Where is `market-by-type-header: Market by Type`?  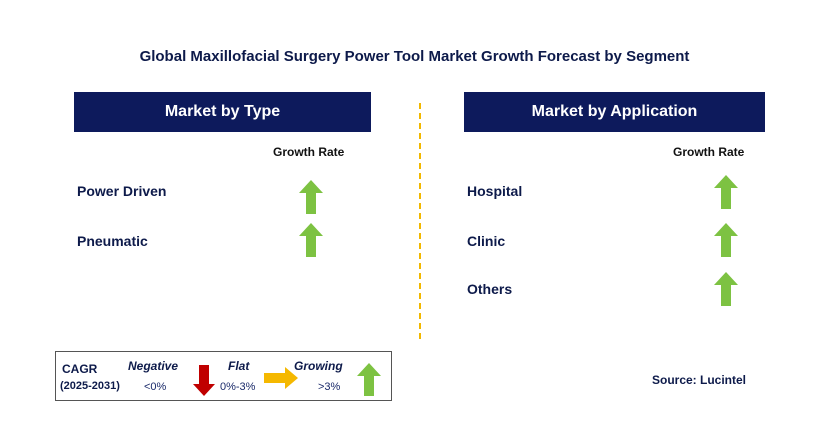
market-by-type-header: Market by Type is located at coordinates (222, 112).